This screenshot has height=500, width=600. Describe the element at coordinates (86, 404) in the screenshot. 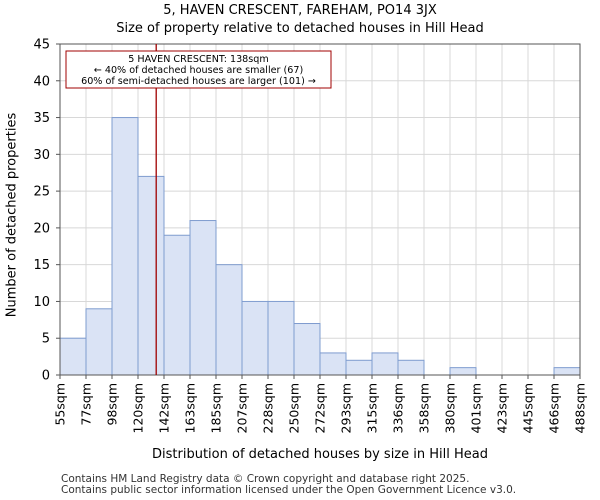

I see `x-tick-label: 77sqm` at that location.